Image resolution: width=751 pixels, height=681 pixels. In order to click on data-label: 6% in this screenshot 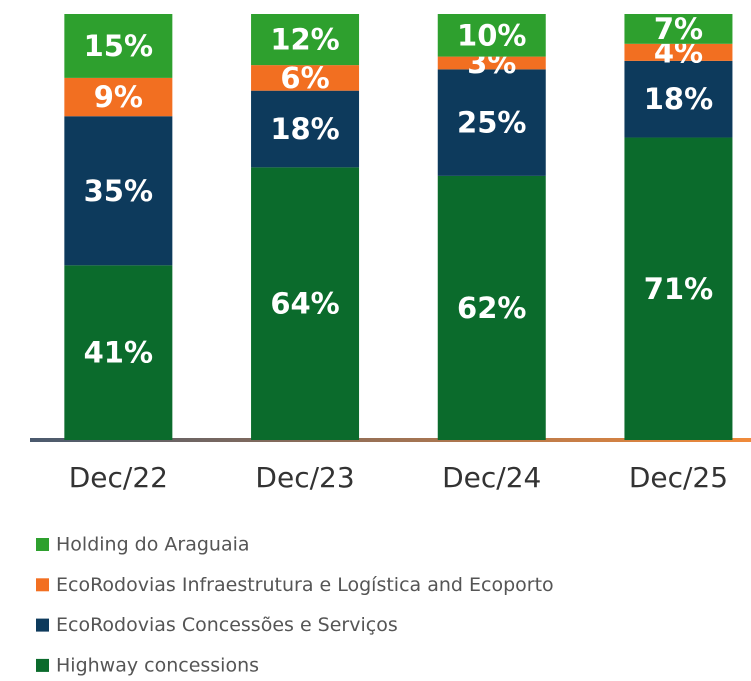, I will do `click(304, 78)`.